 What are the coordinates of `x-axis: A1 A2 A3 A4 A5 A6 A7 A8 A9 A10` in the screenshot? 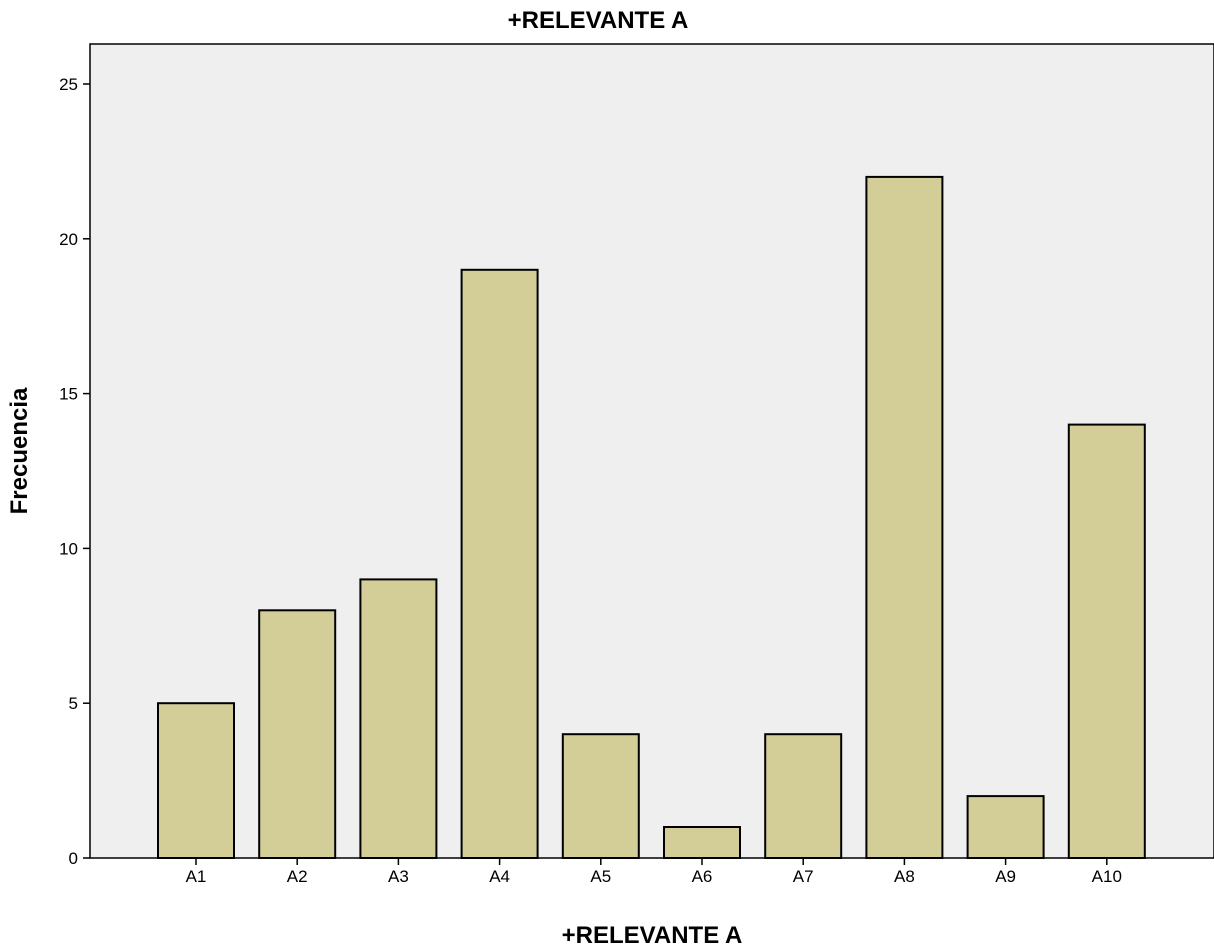 It's located at (654, 872).